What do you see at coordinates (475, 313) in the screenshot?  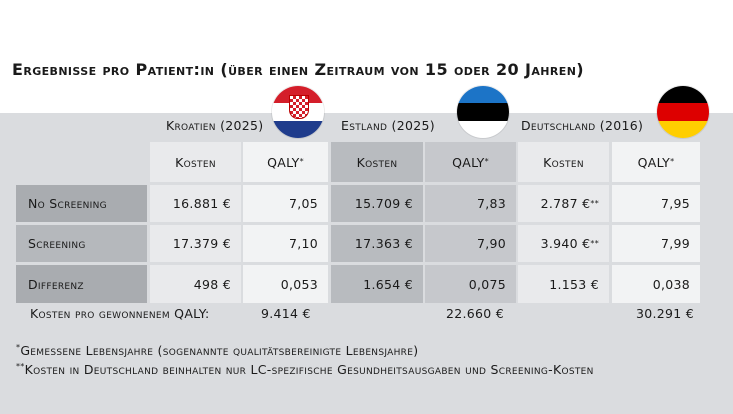 I see `summary-value-ee: 22.660 €` at bounding box center [475, 313].